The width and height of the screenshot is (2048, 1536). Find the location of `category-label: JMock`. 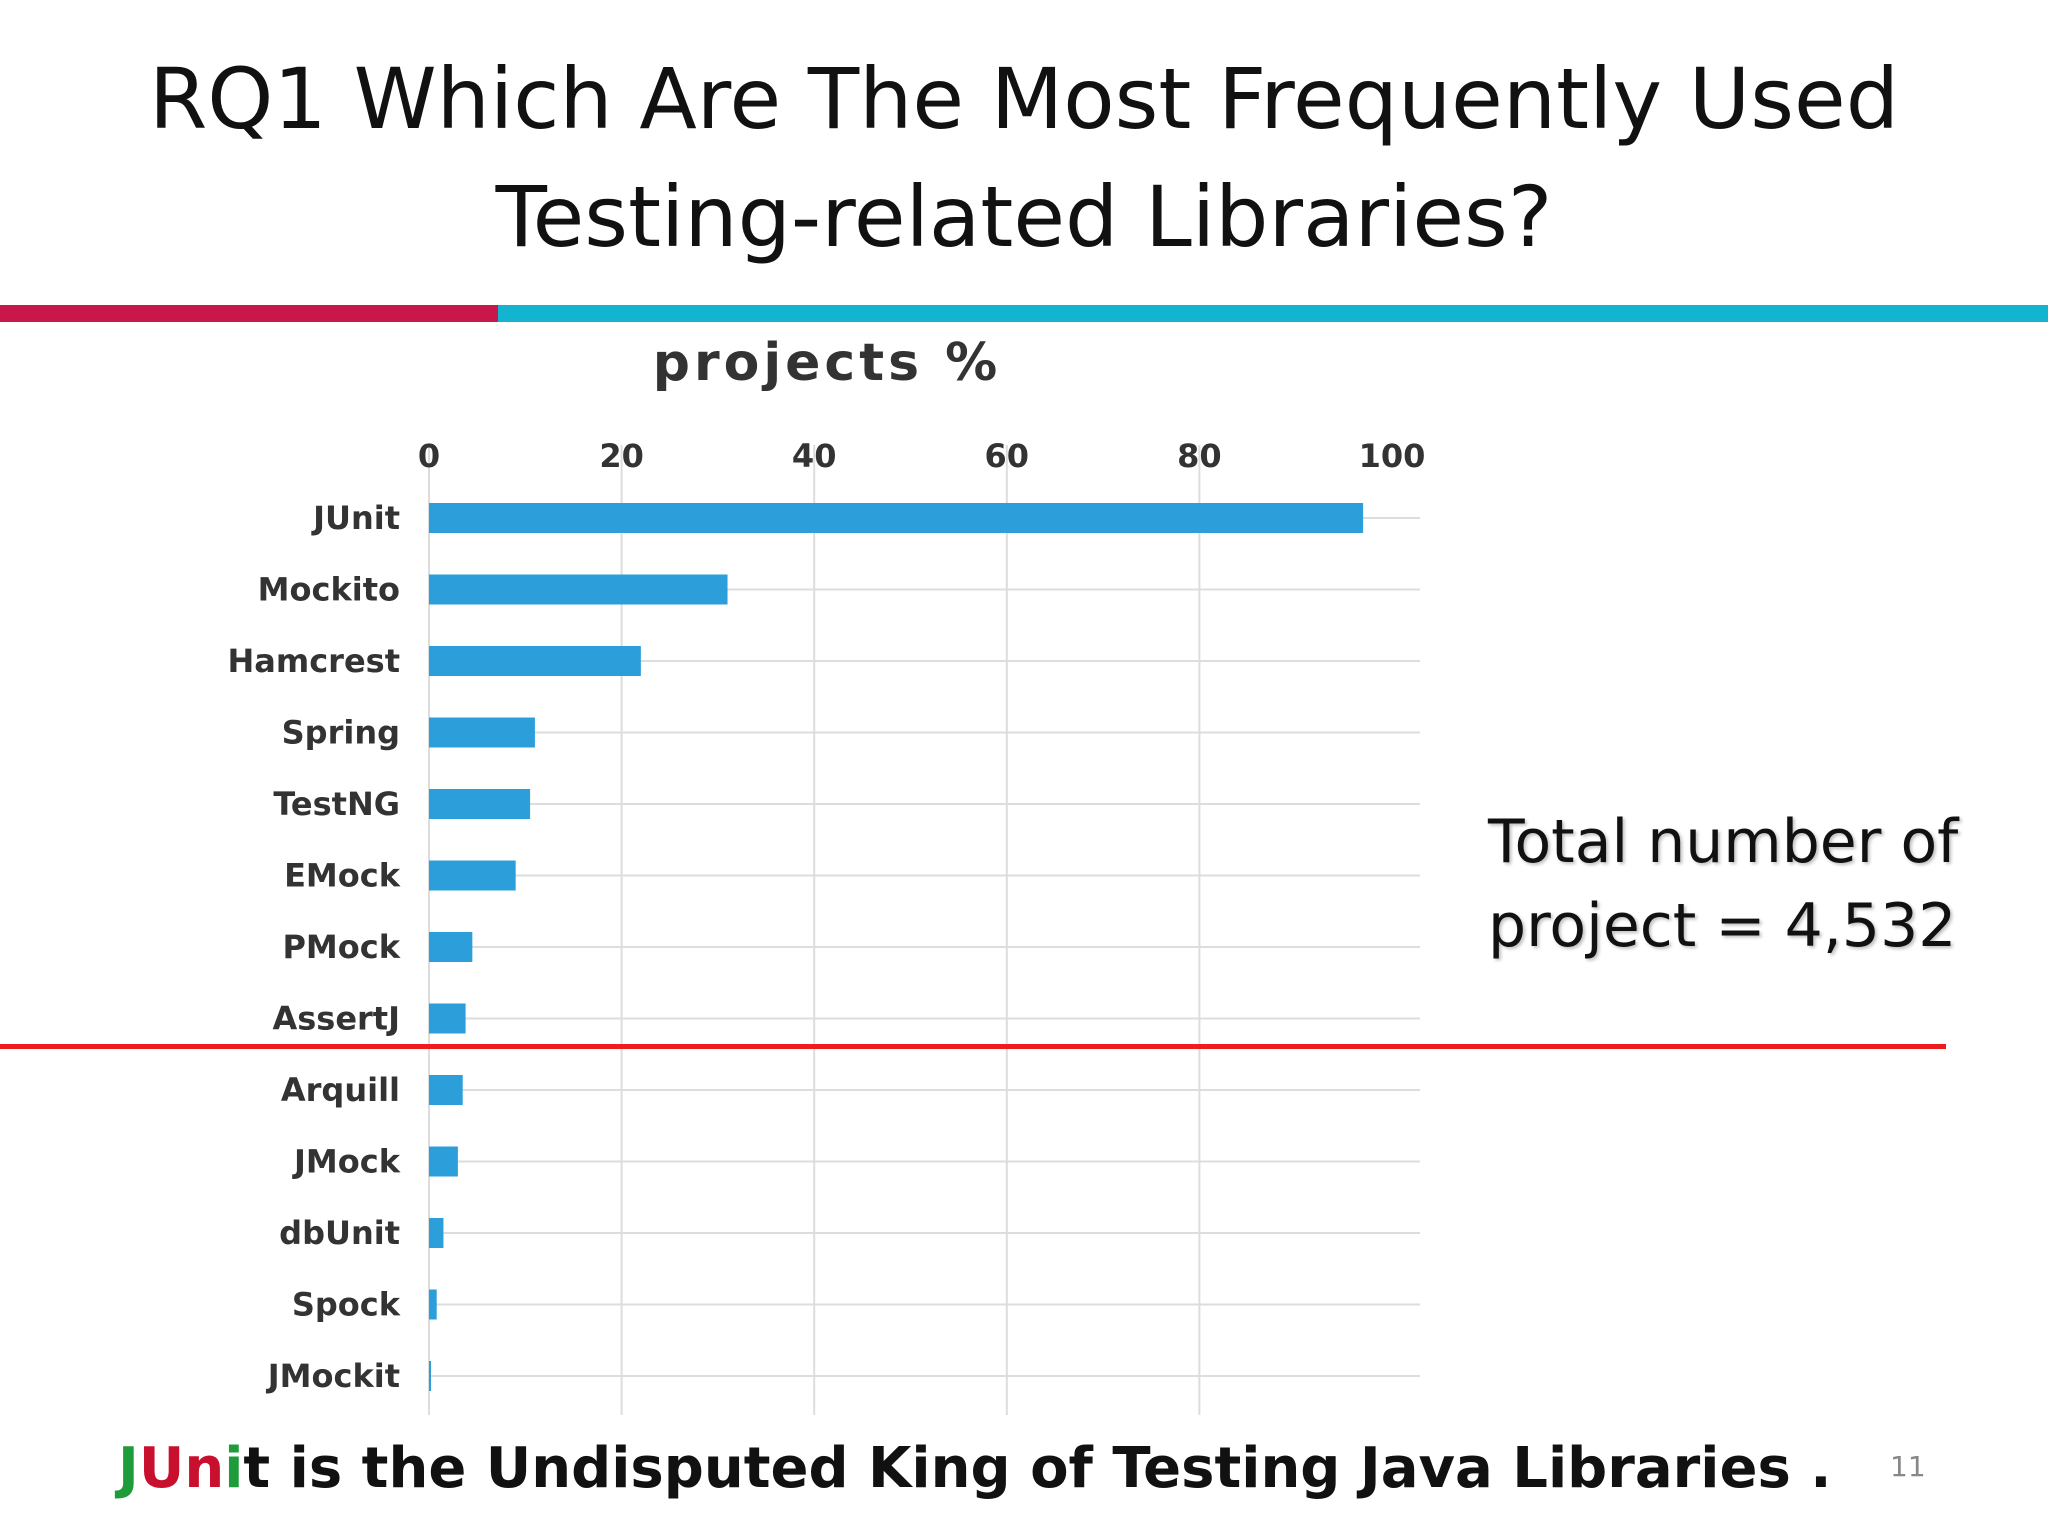

category-label: JMock is located at coordinates (346, 1162).